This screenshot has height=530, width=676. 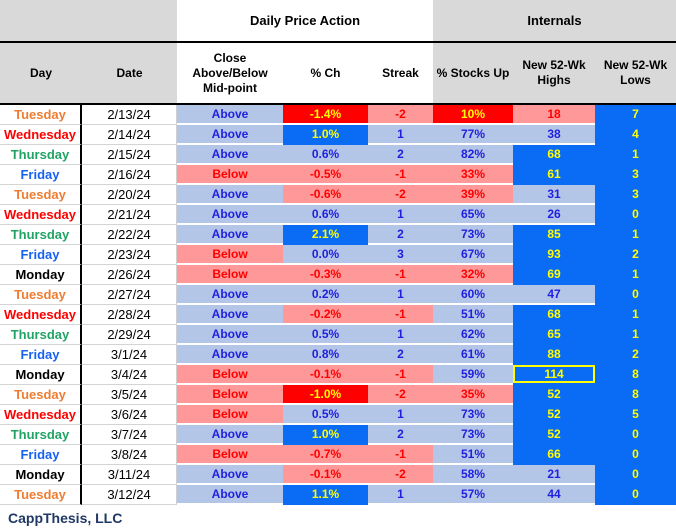 What do you see at coordinates (554, 195) in the screenshot?
I see `highs-cell: 31` at bounding box center [554, 195].